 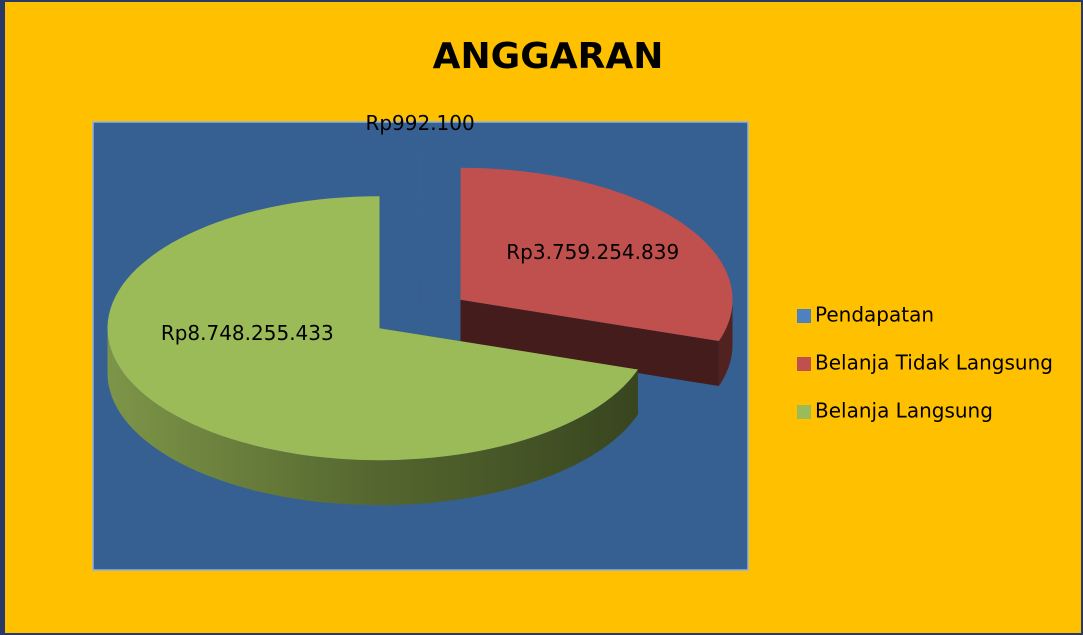 I want to click on legend-label: Pendapatan, so click(x=874, y=315).